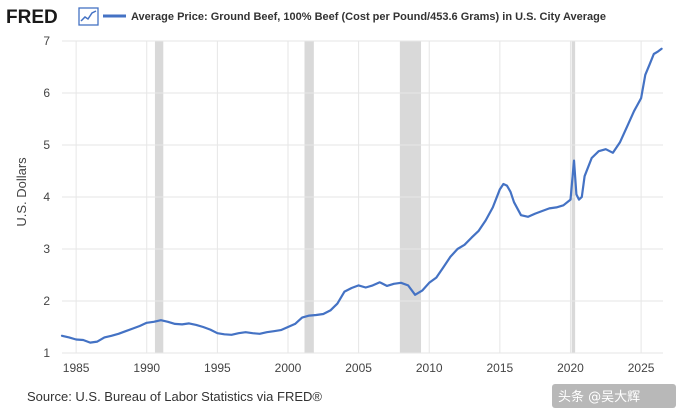 The height and width of the screenshot is (410, 680). I want to click on x-tick-label: 1985, so click(76, 368).